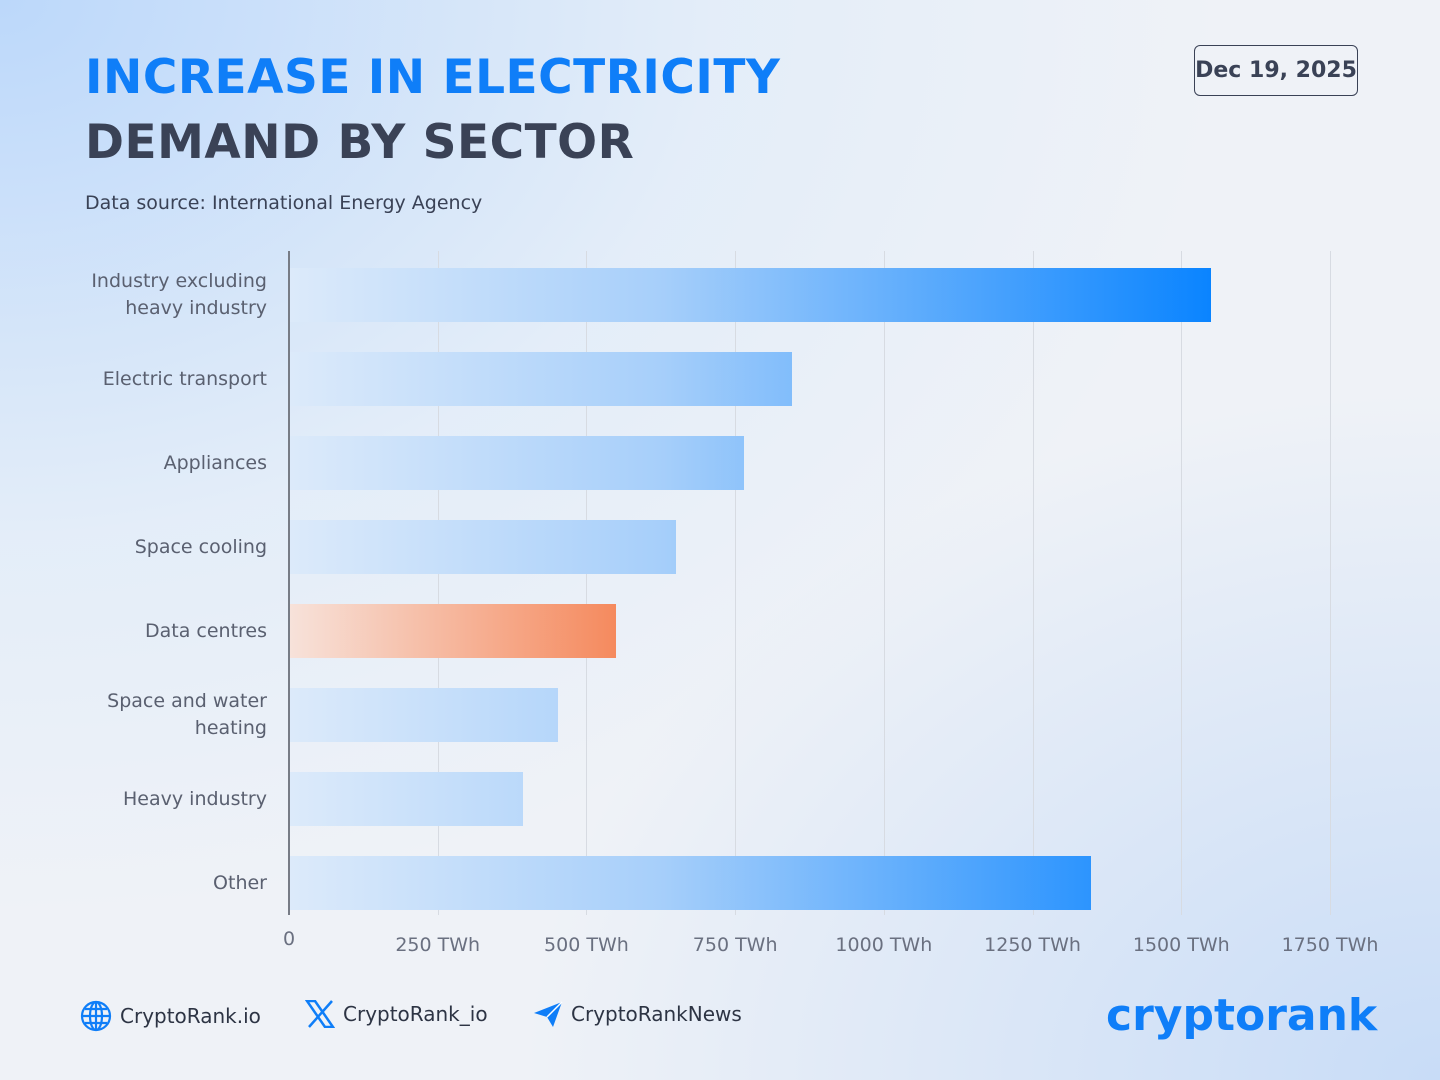  Describe the element at coordinates (215, 462) in the screenshot. I see `category-label: Appliances` at that location.